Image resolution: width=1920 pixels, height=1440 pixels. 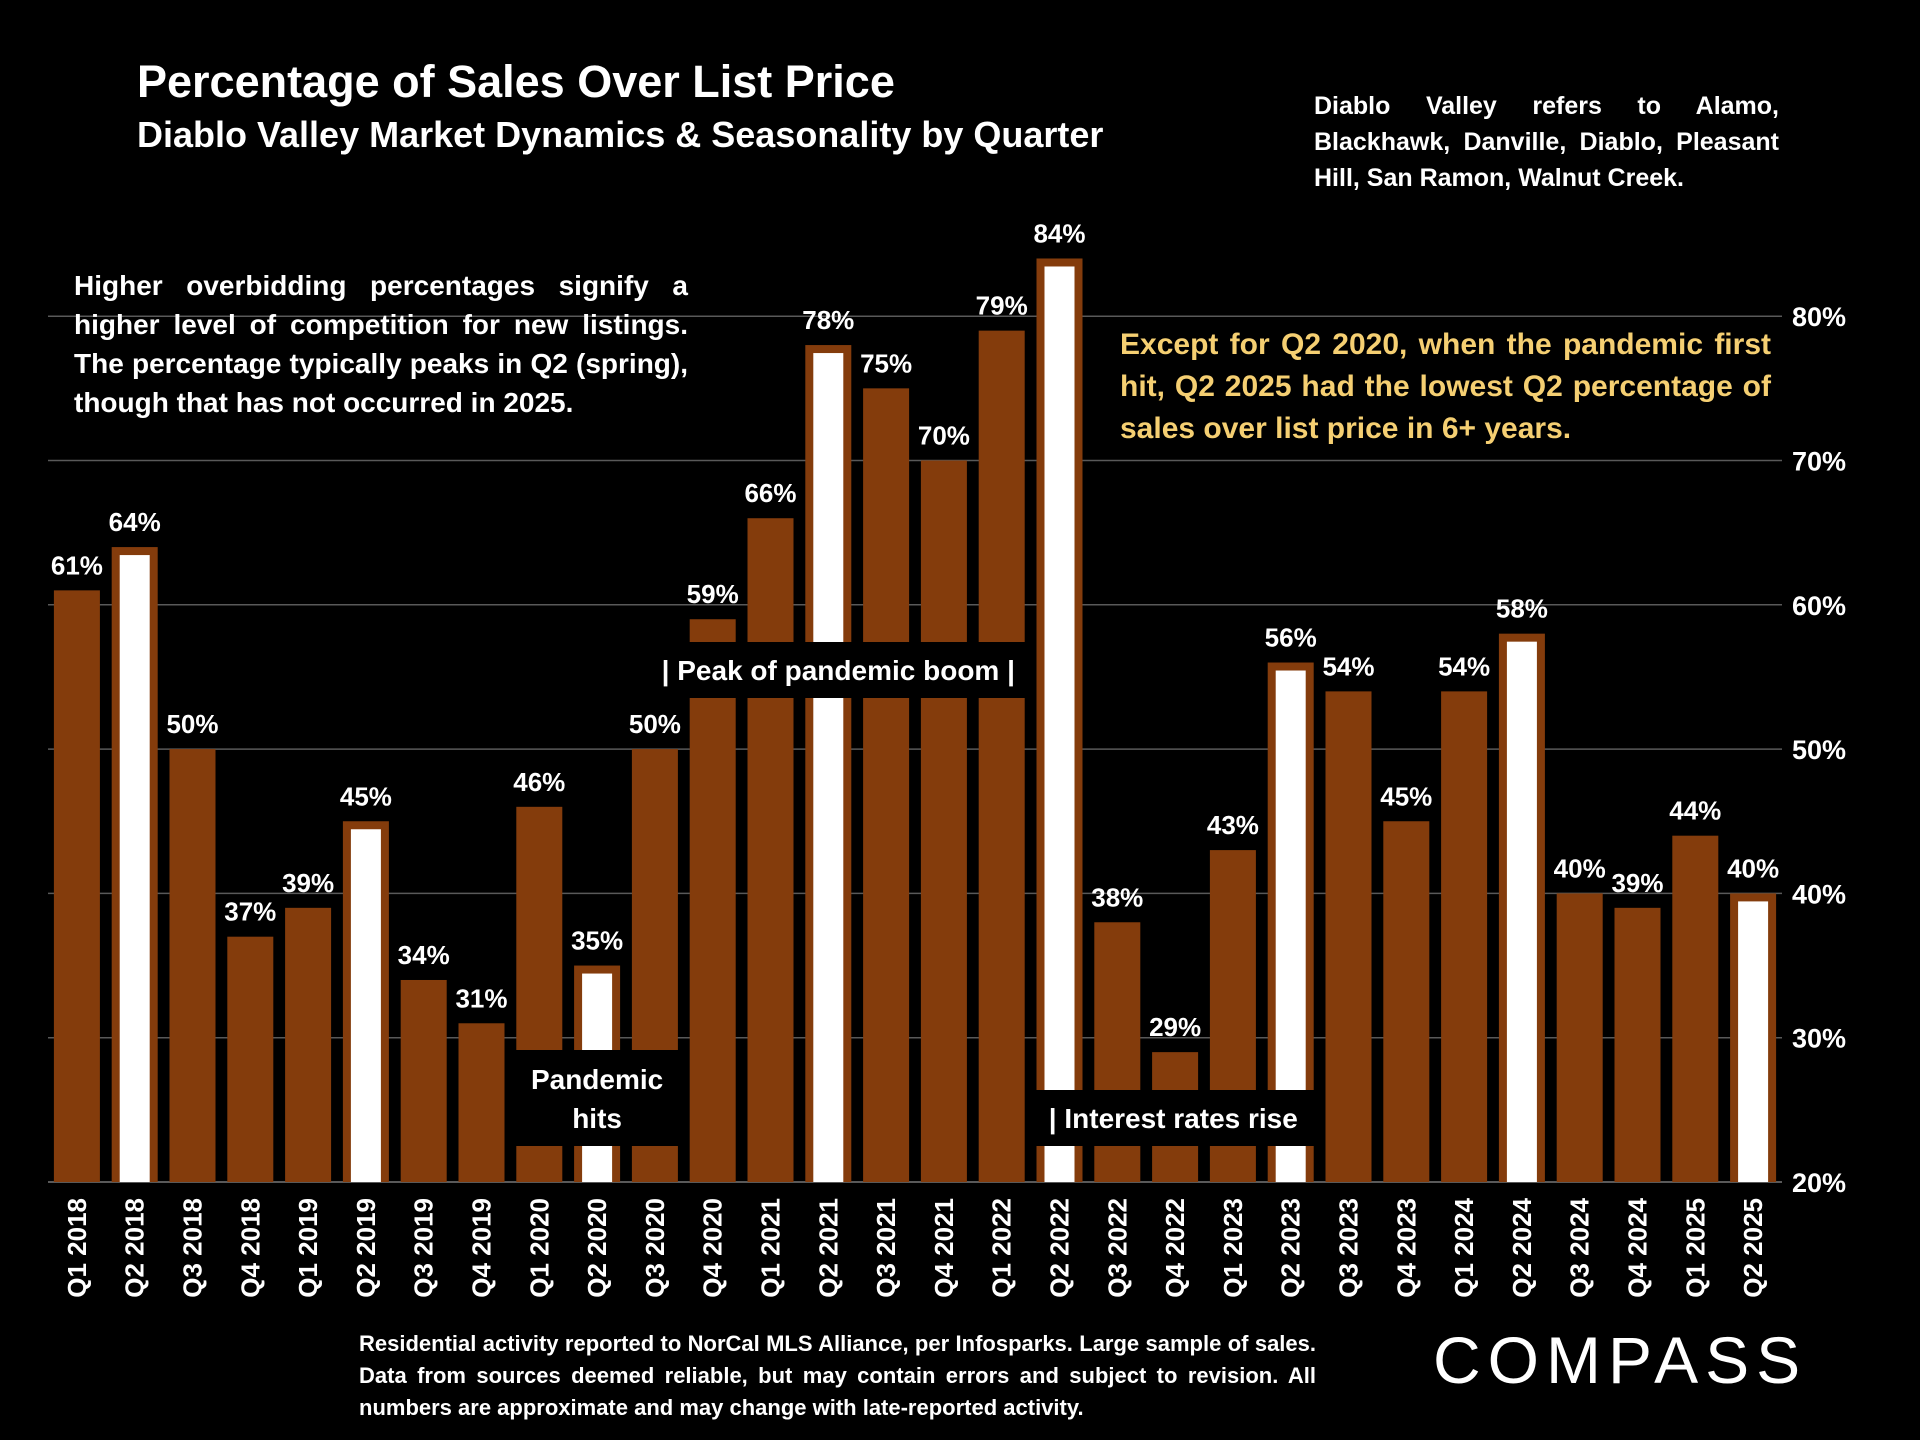 What do you see at coordinates (828, 320) in the screenshot?
I see `data-label: 78%` at bounding box center [828, 320].